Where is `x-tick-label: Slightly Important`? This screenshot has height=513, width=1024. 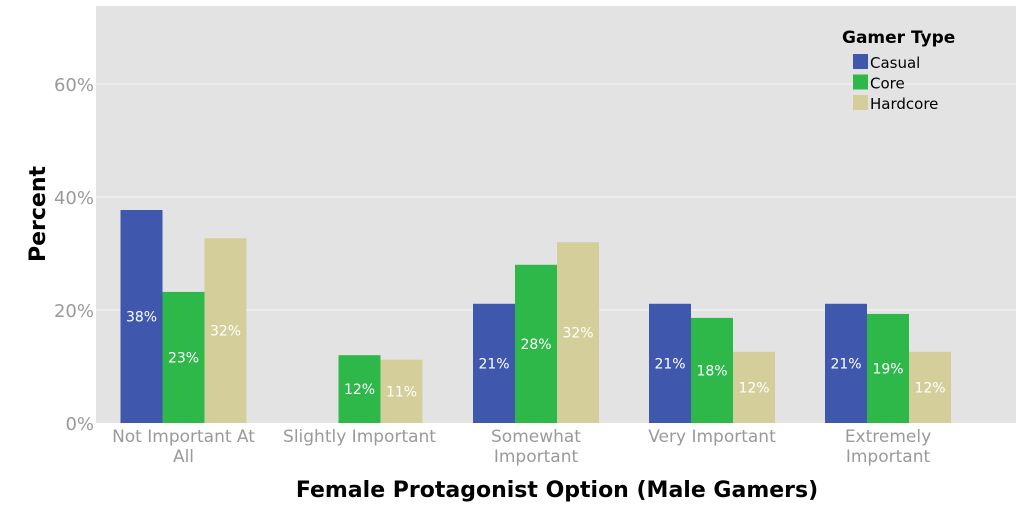
x-tick-label: Slightly Important is located at coordinates (359, 437).